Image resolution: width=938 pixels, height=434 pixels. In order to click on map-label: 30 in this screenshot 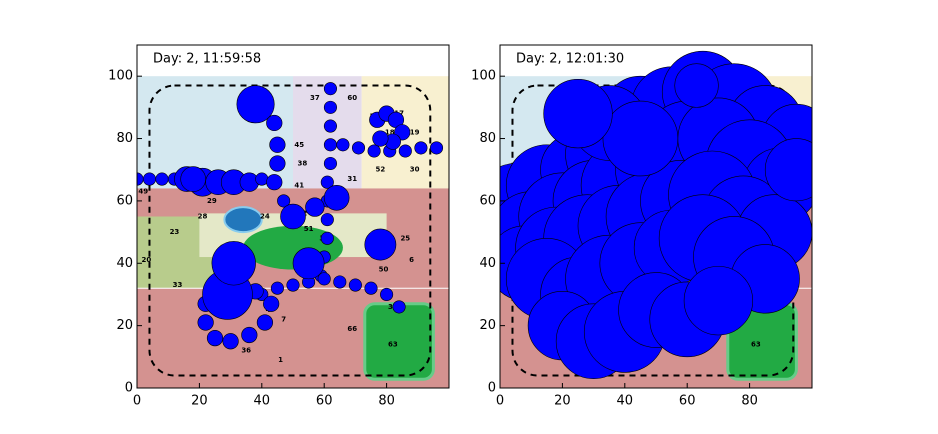, I will do `click(415, 170)`.